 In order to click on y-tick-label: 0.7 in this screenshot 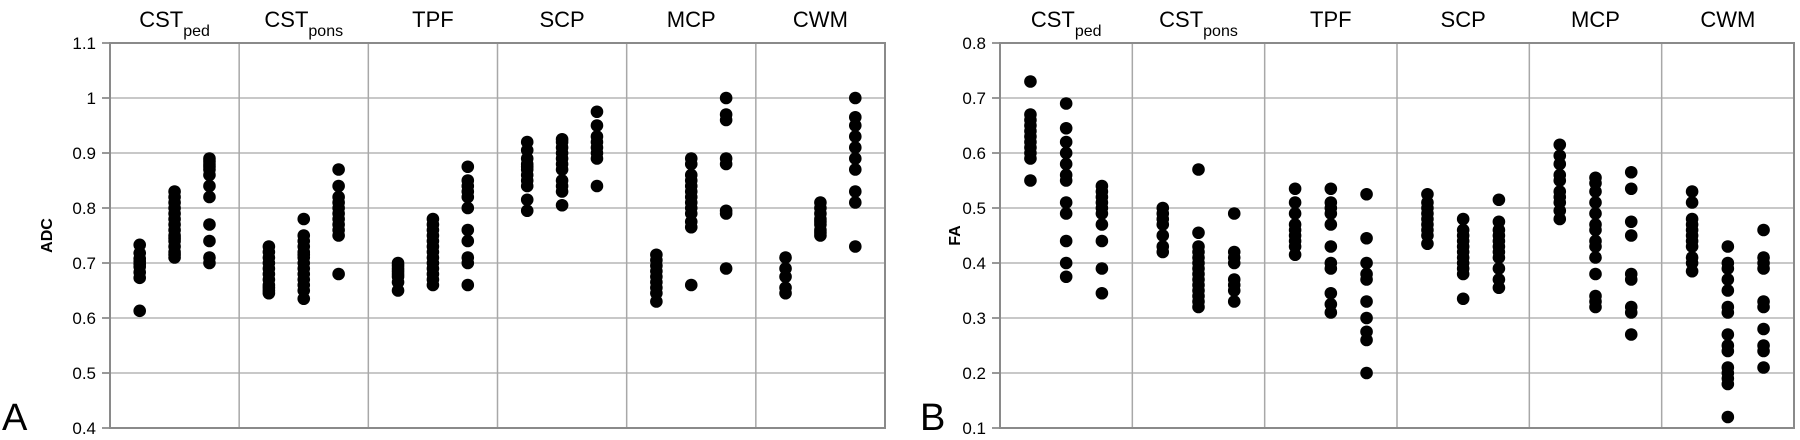, I will do `click(84, 263)`.